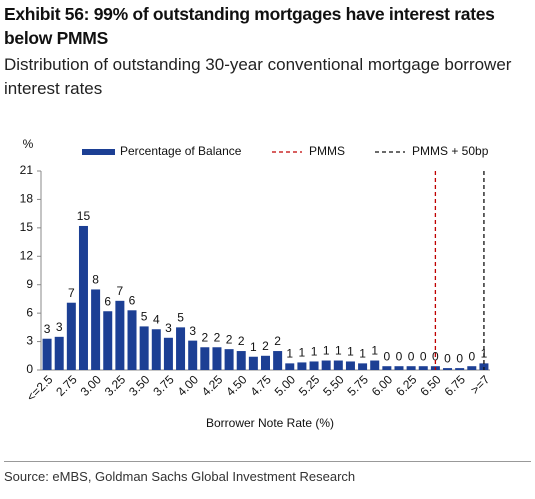 The width and height of the screenshot is (535, 499). Describe the element at coordinates (139, 385) in the screenshot. I see `x-tick-label: 3.50` at that location.